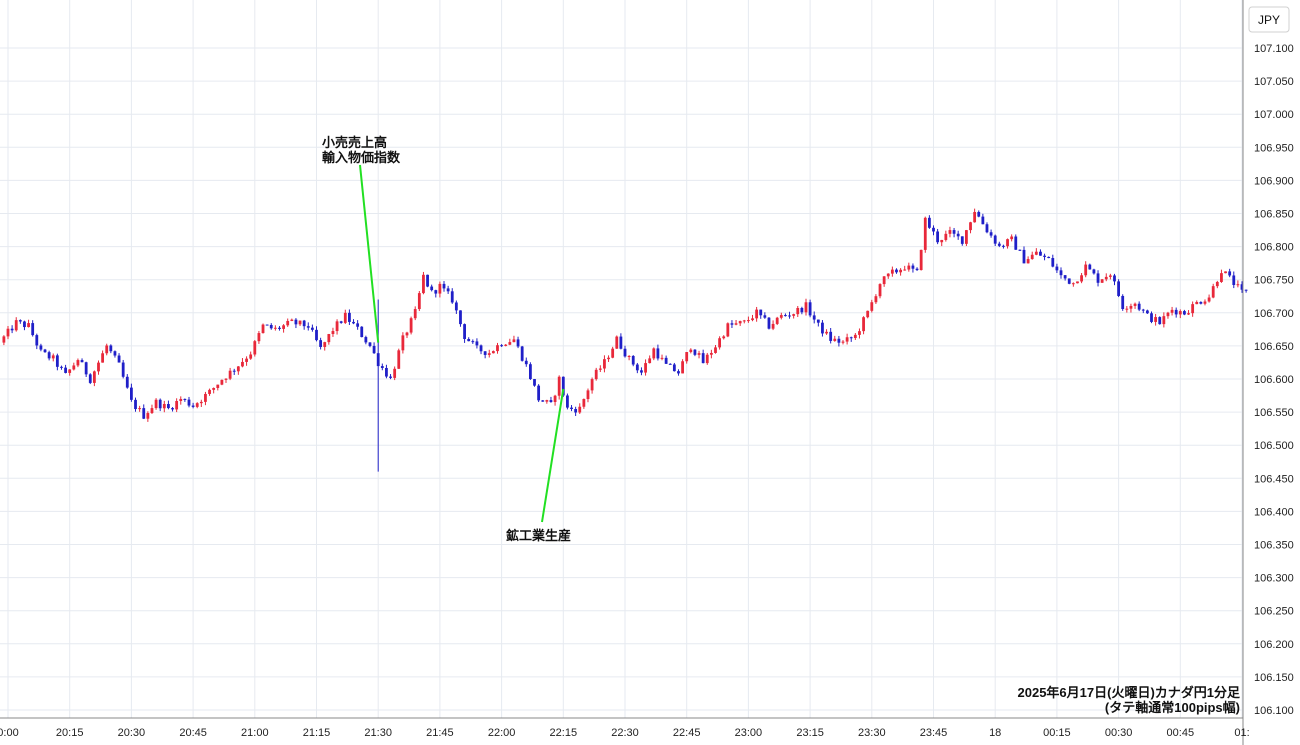 This screenshot has width=1300, height=745. I want to click on x-tick-label: 21:00, so click(255, 733).